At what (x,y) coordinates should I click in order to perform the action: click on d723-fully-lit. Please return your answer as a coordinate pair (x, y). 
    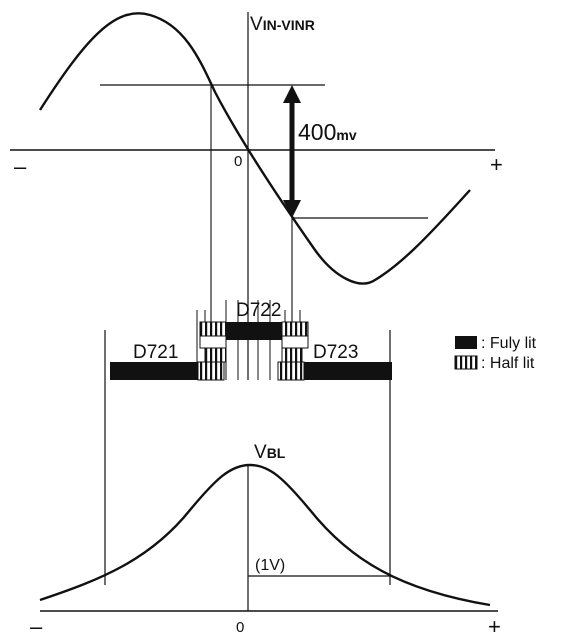
    Looking at the image, I should click on (348, 371).